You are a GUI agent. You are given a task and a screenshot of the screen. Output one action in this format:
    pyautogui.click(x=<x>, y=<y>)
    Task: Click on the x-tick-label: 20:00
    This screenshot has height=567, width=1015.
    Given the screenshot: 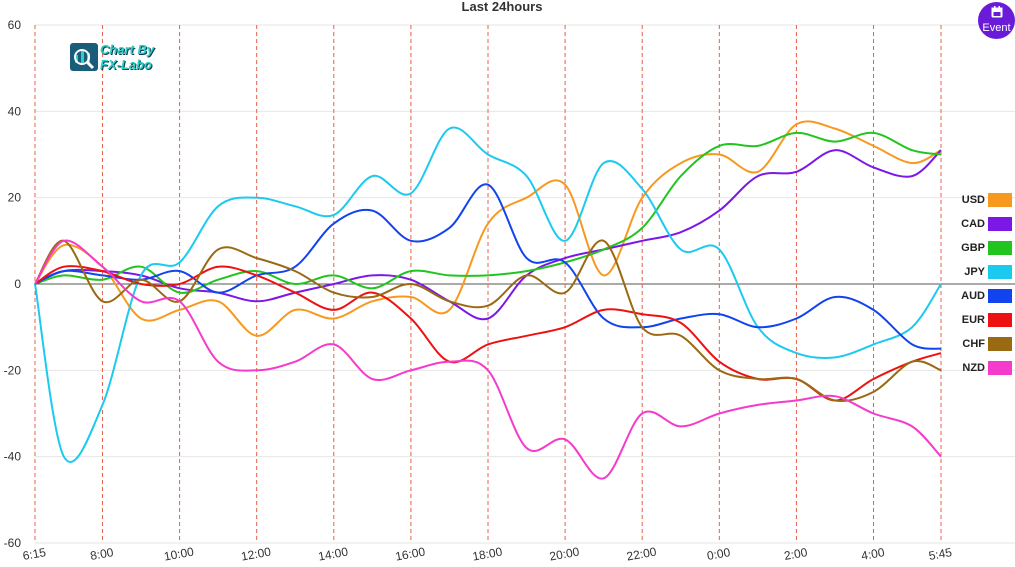 What is the action you would take?
    pyautogui.click(x=564, y=554)
    